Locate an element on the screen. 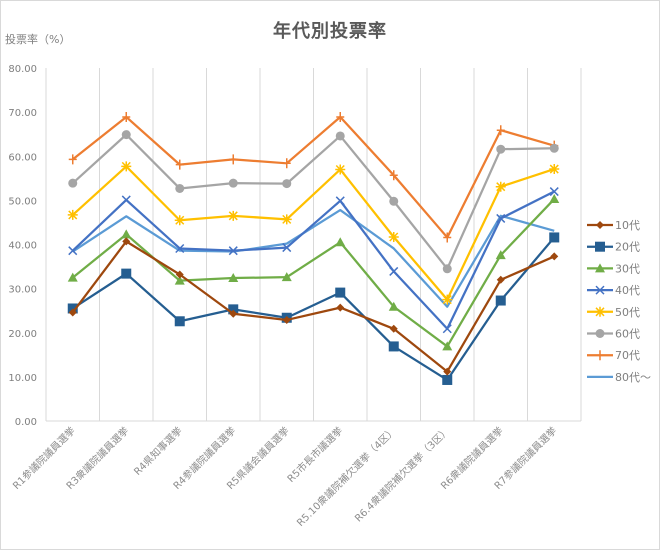 The image size is (660, 551). y-tick-label: 0.00 is located at coordinates (26, 422).